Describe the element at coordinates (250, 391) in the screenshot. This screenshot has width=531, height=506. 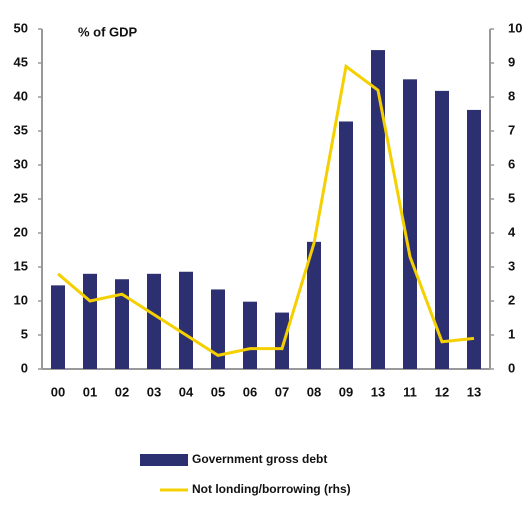
I see `x-tick-label: 06` at that location.